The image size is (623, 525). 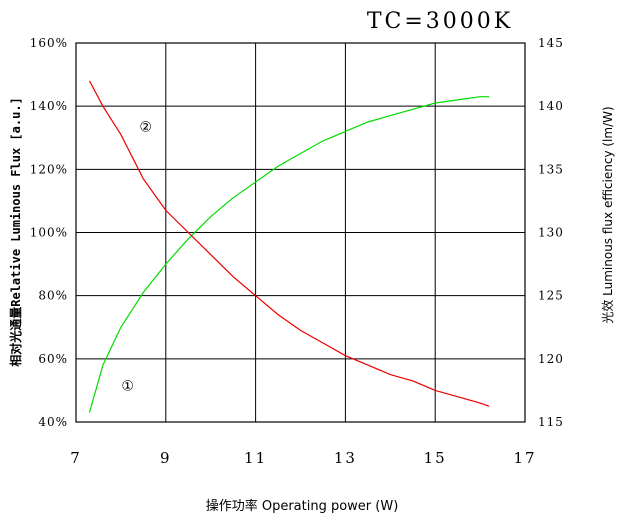 What do you see at coordinates (435, 458) in the screenshot?
I see `x-tick-label: 15` at bounding box center [435, 458].